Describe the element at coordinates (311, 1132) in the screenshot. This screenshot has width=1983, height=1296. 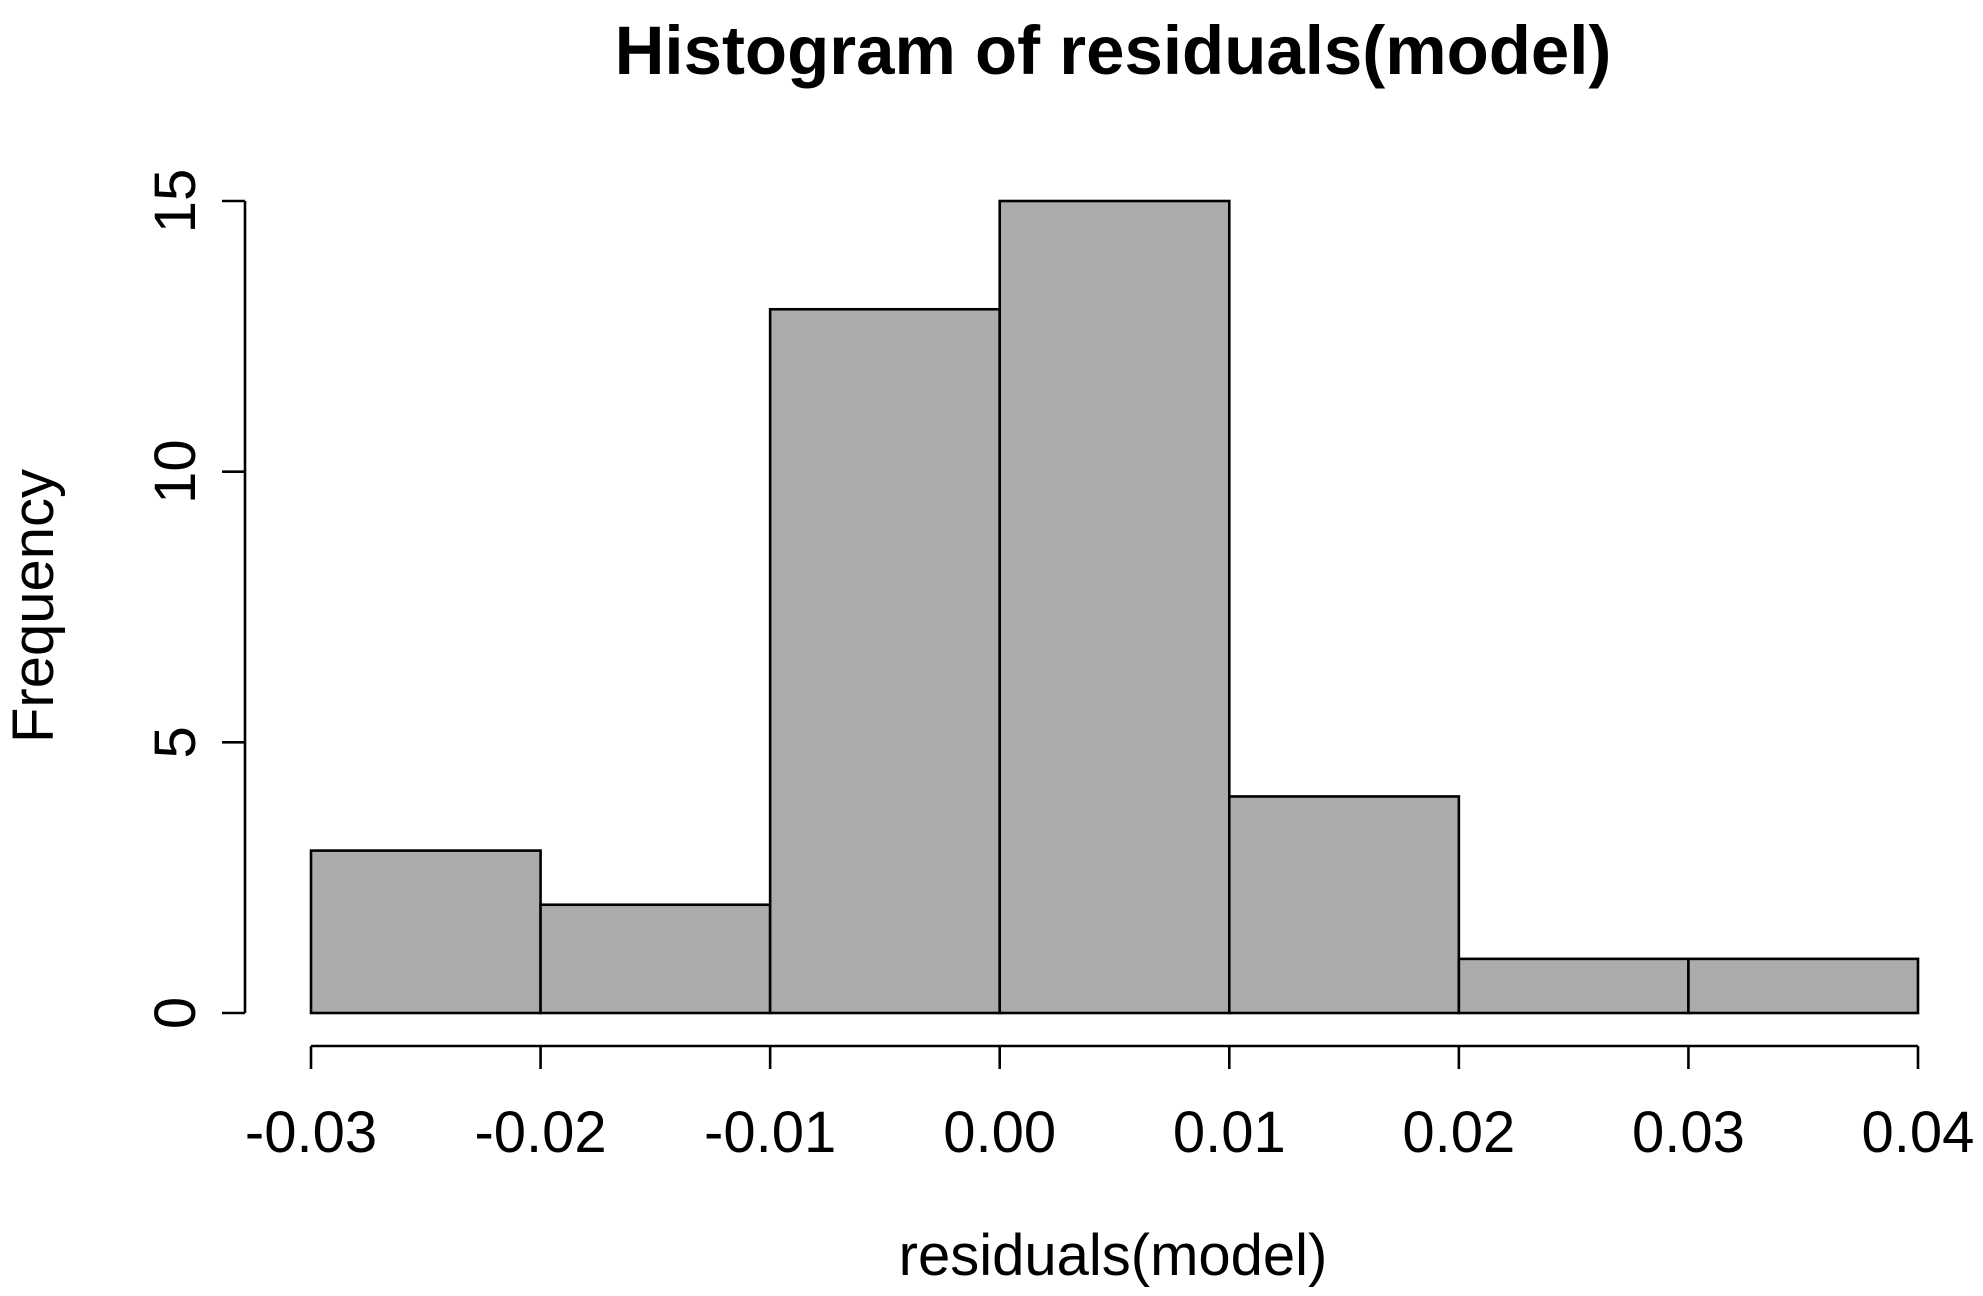
I see `x-tick-label-0: -0.03` at that location.